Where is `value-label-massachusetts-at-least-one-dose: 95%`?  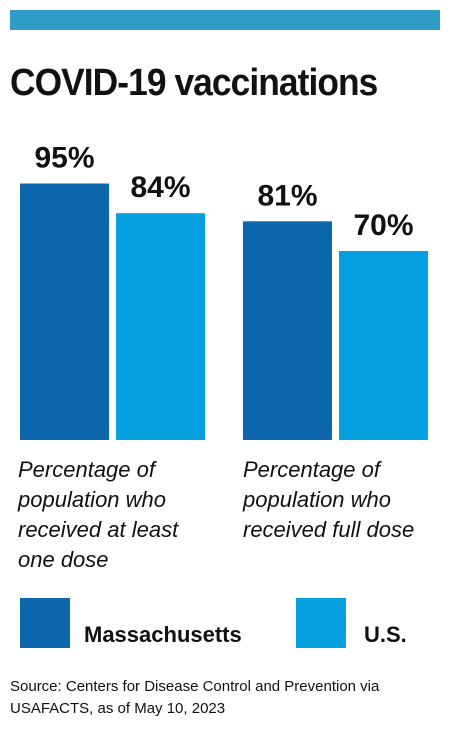 value-label-massachusetts-at-least-one-dose: 95% is located at coordinates (64, 158).